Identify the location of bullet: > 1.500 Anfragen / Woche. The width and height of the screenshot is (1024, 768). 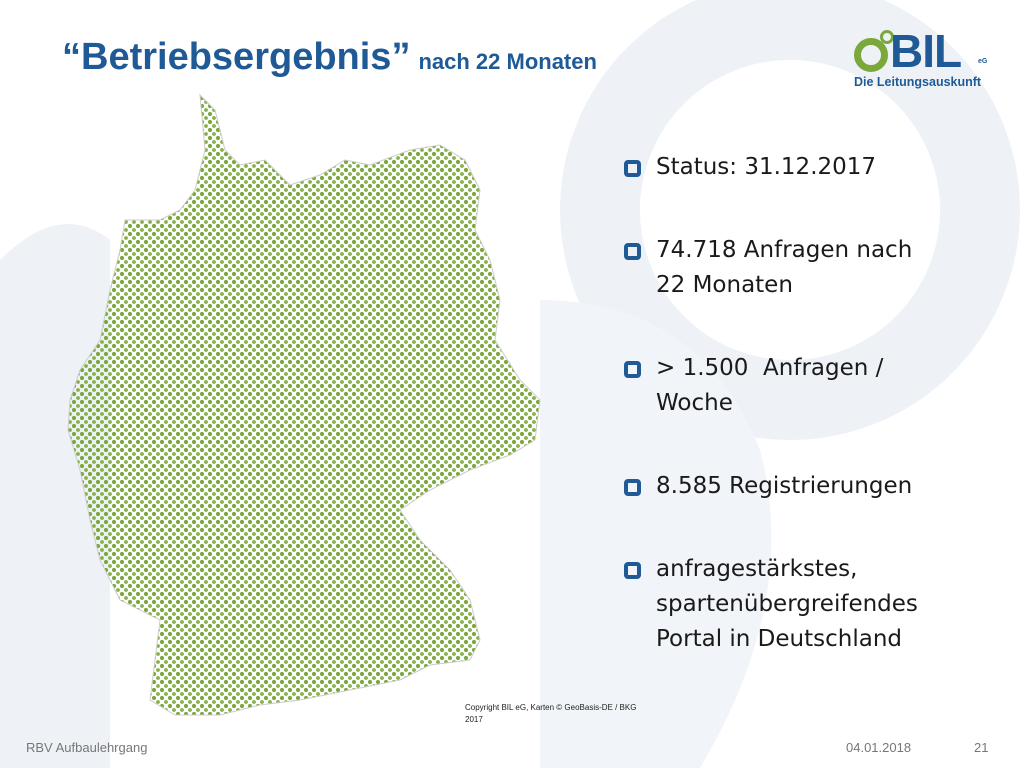
(782, 386).